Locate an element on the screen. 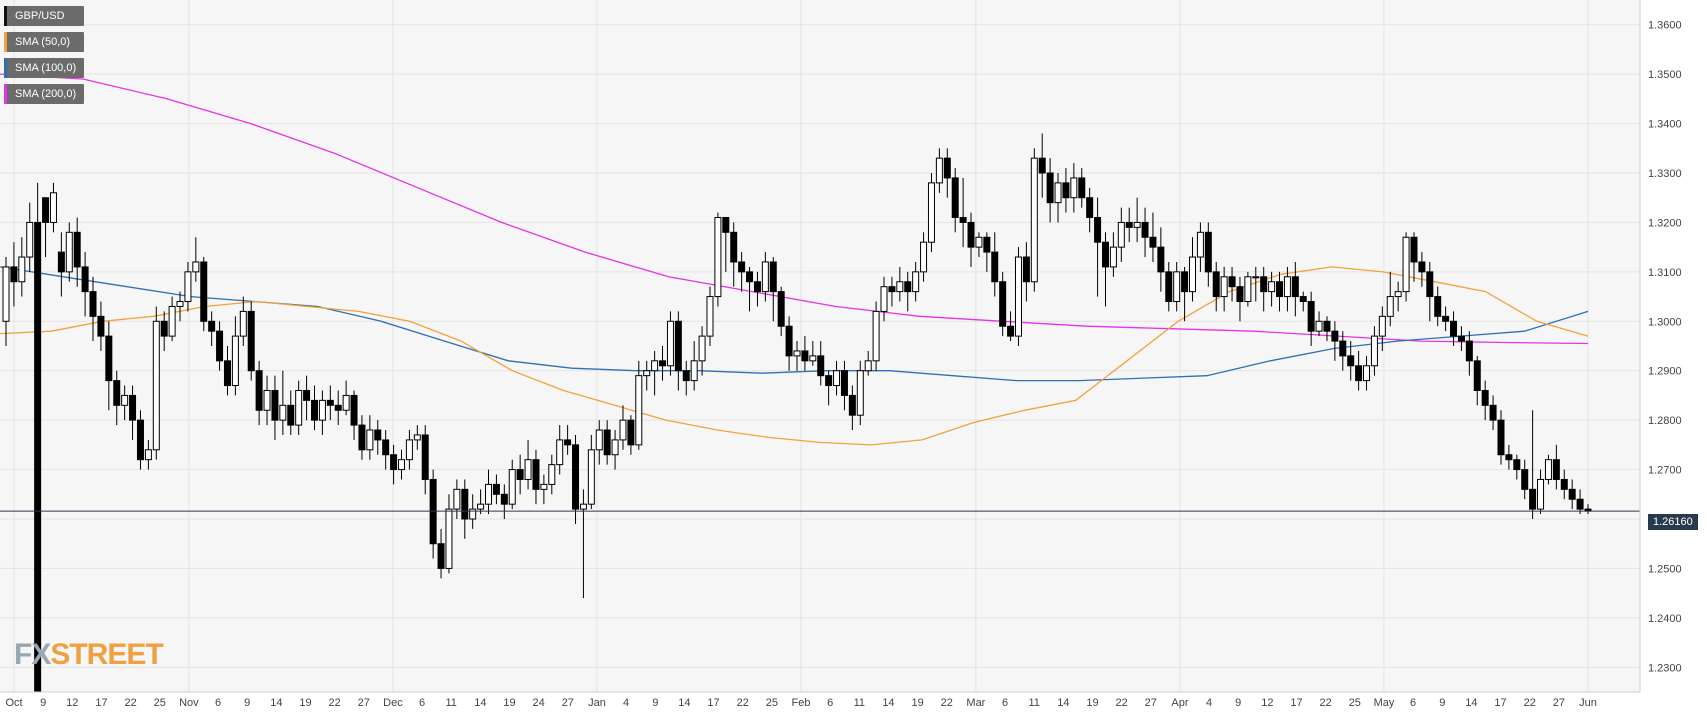 This screenshot has height=712, width=1707. logo-street: STREET is located at coordinates (106, 654).